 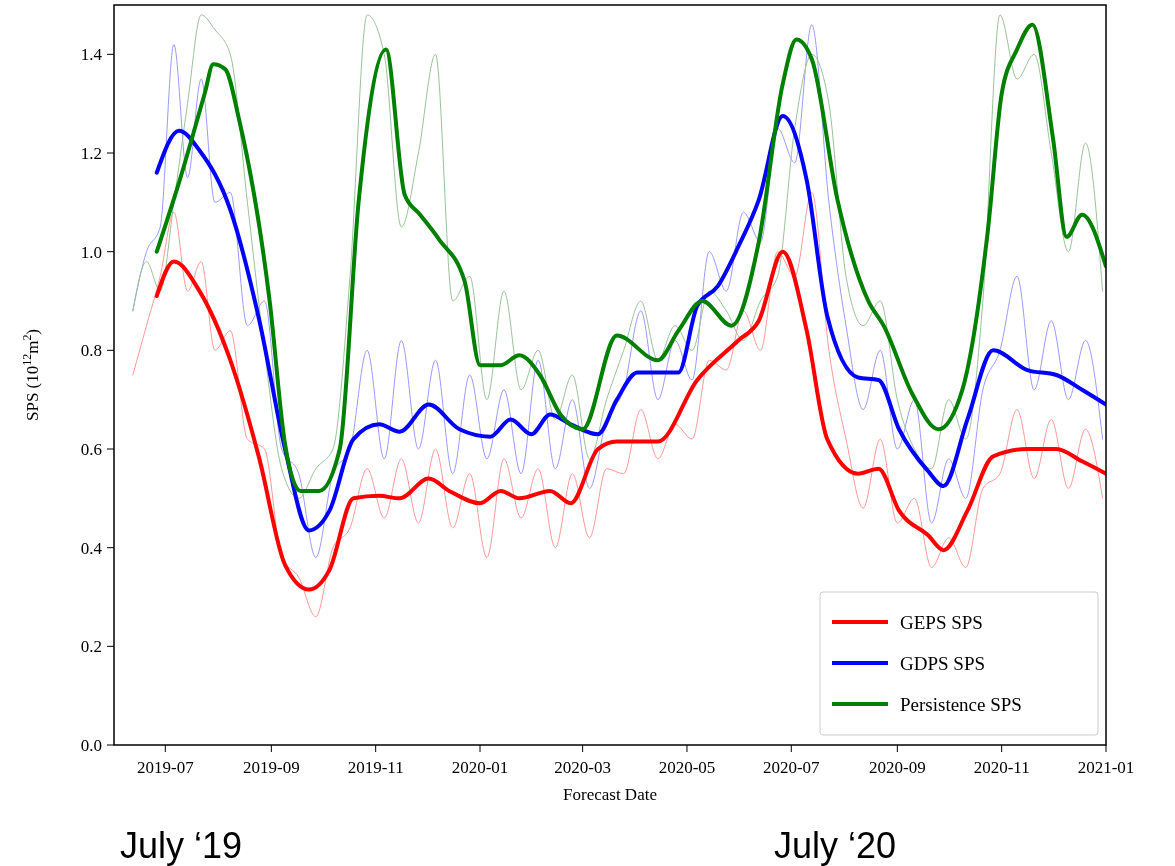 I want to click on x-tick-label: 2020-01, so click(x=480, y=767).